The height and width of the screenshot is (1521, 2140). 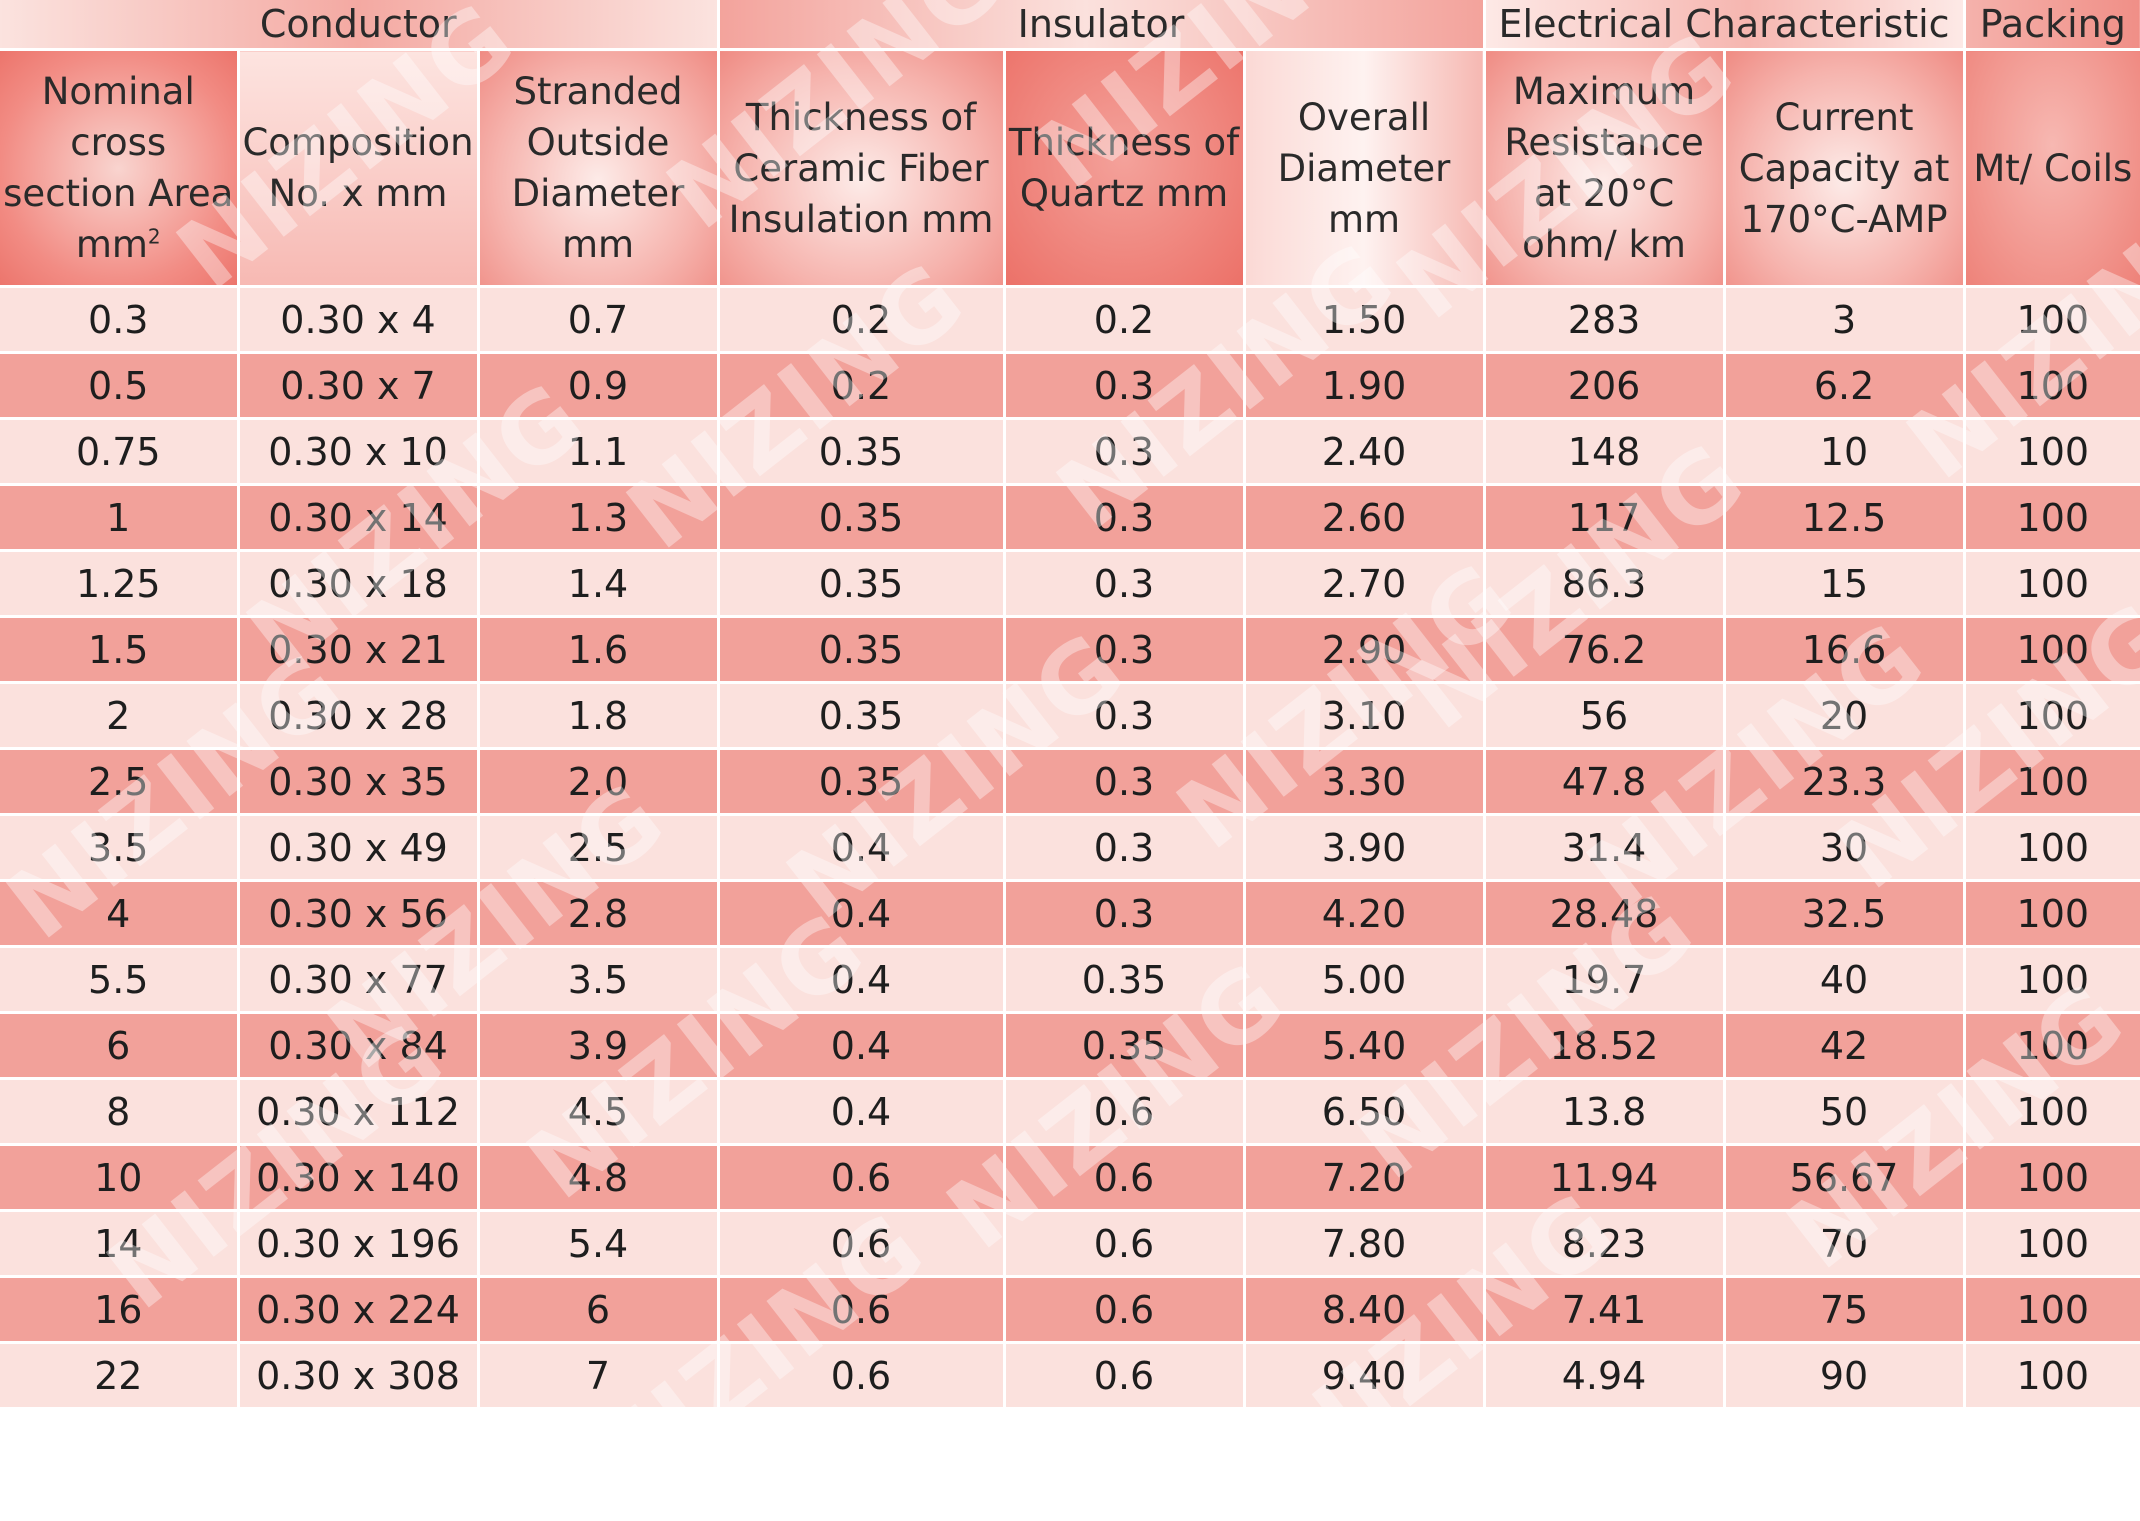 I want to click on table-cell: 0.30 x 14, so click(x=359, y=518).